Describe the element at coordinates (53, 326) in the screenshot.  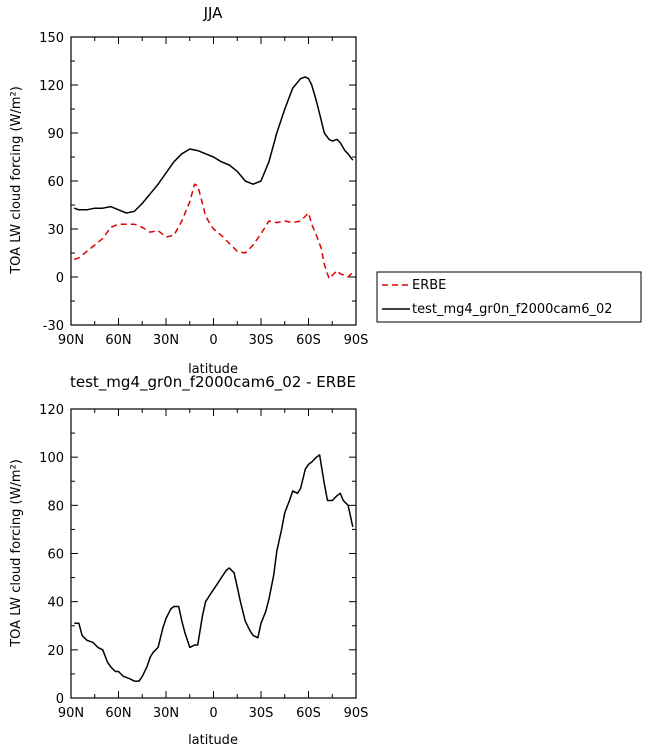
I see `top-ytick-label: -30` at that location.